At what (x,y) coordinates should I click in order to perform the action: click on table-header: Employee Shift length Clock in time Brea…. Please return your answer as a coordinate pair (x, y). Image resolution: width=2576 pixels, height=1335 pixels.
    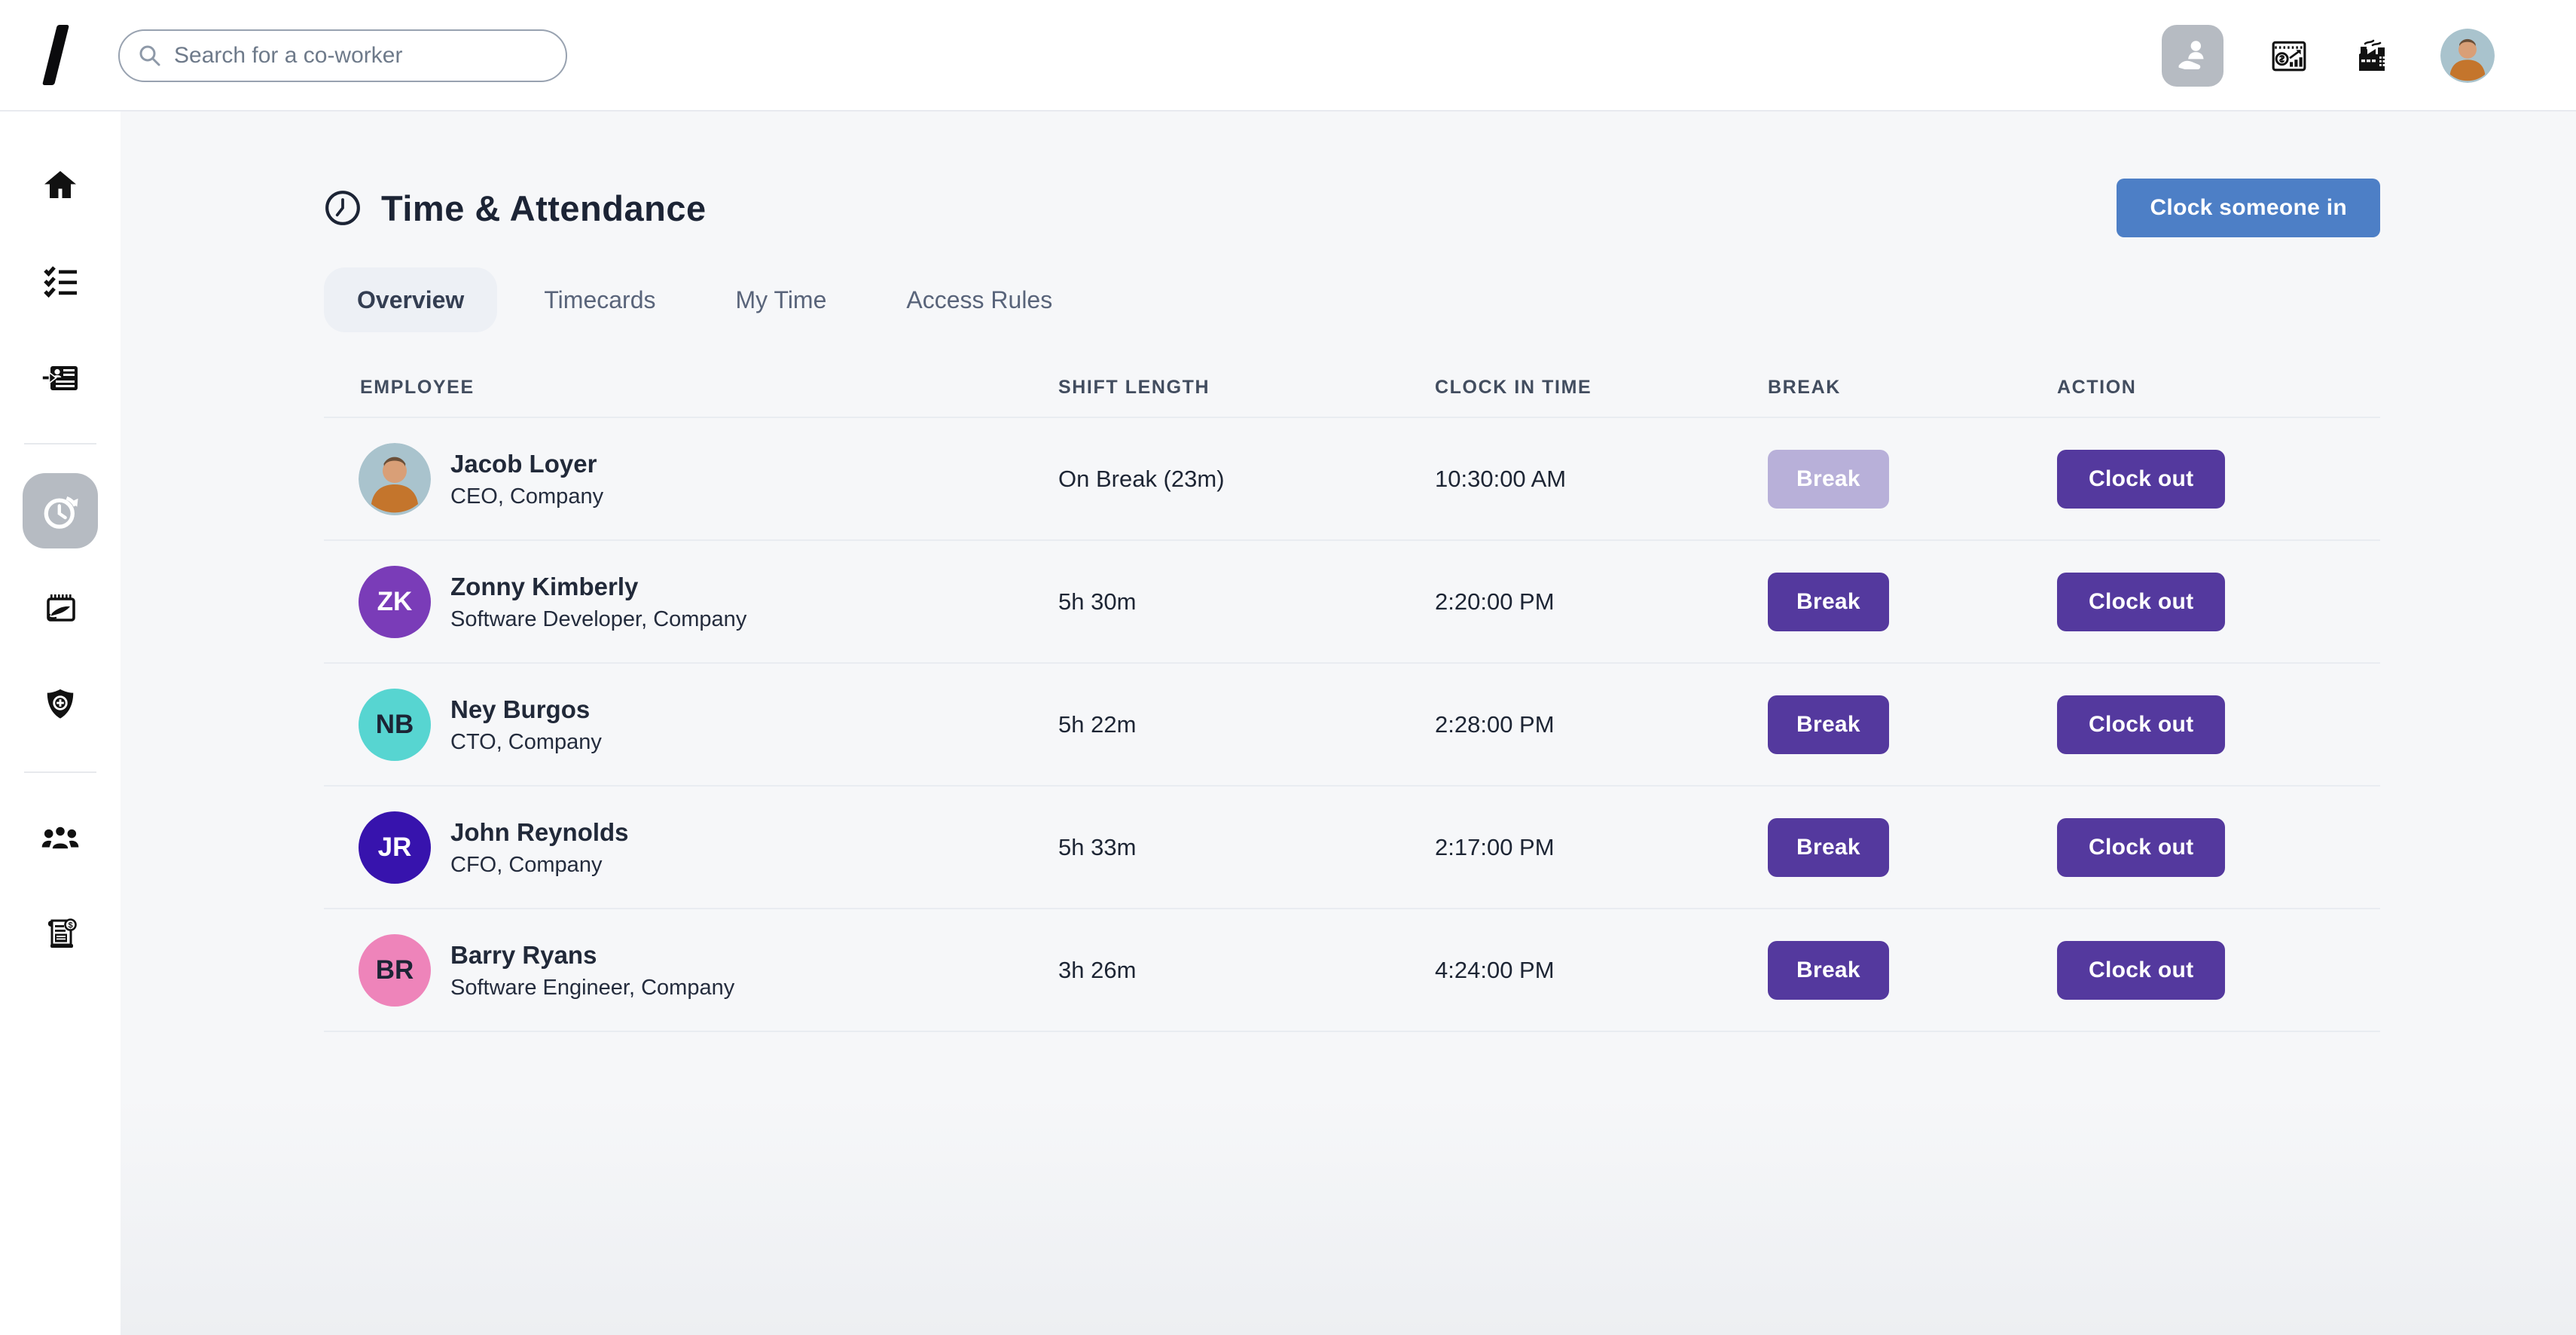
    Looking at the image, I should click on (1352, 375).